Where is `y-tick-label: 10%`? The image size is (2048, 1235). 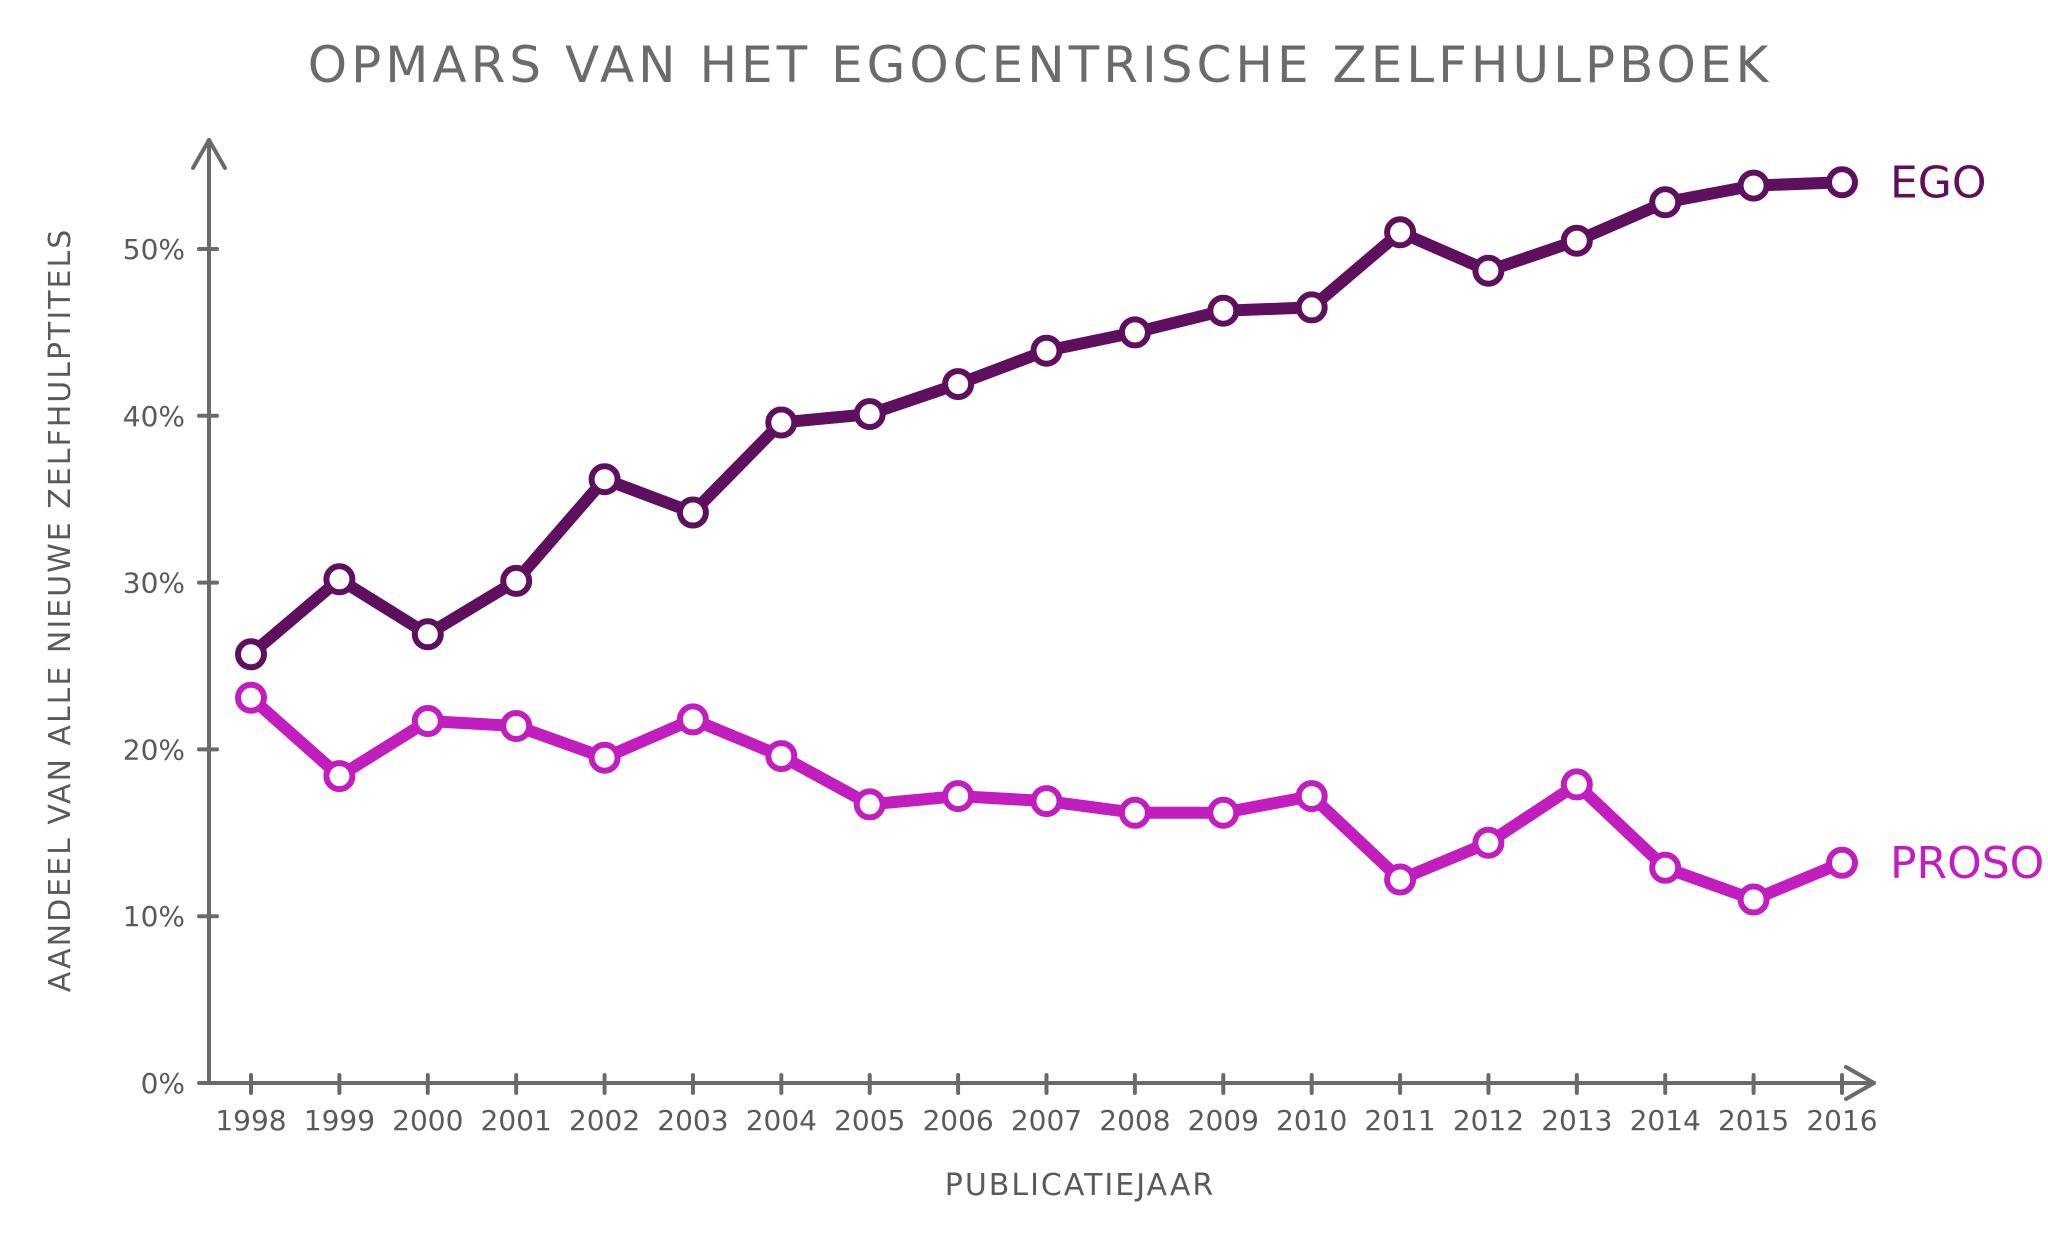
y-tick-label: 10% is located at coordinates (154, 916).